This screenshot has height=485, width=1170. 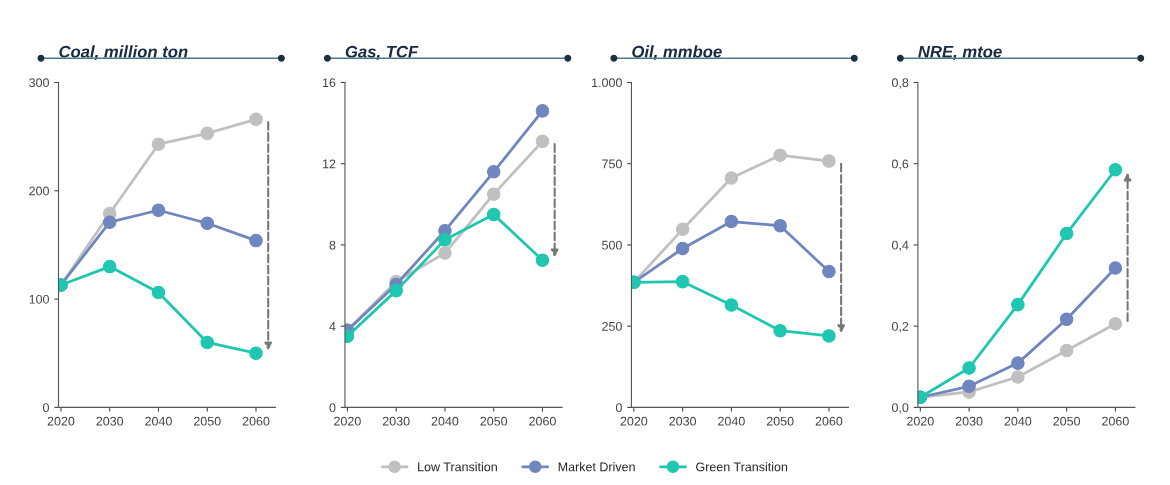 I want to click on y-tick-label: 16, so click(x=329, y=83).